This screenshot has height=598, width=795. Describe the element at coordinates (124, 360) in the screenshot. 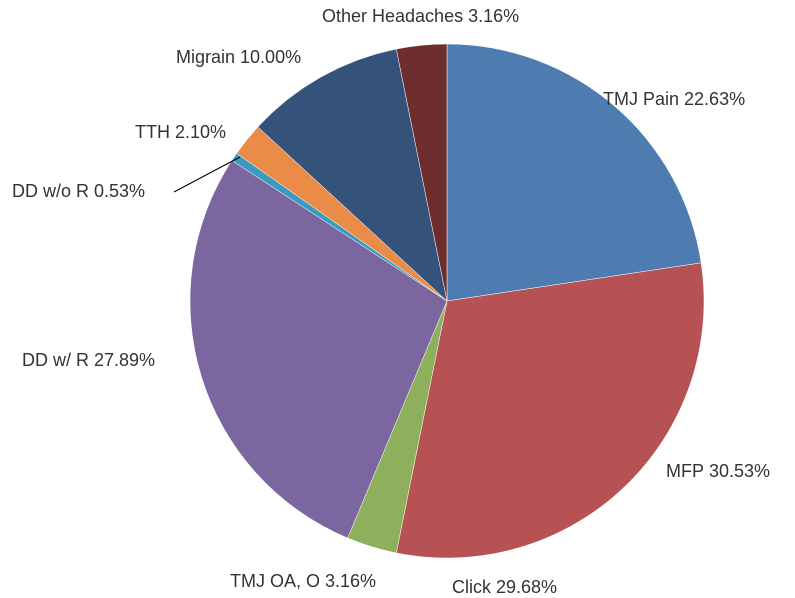

I see `value-label: 27.89%` at that location.